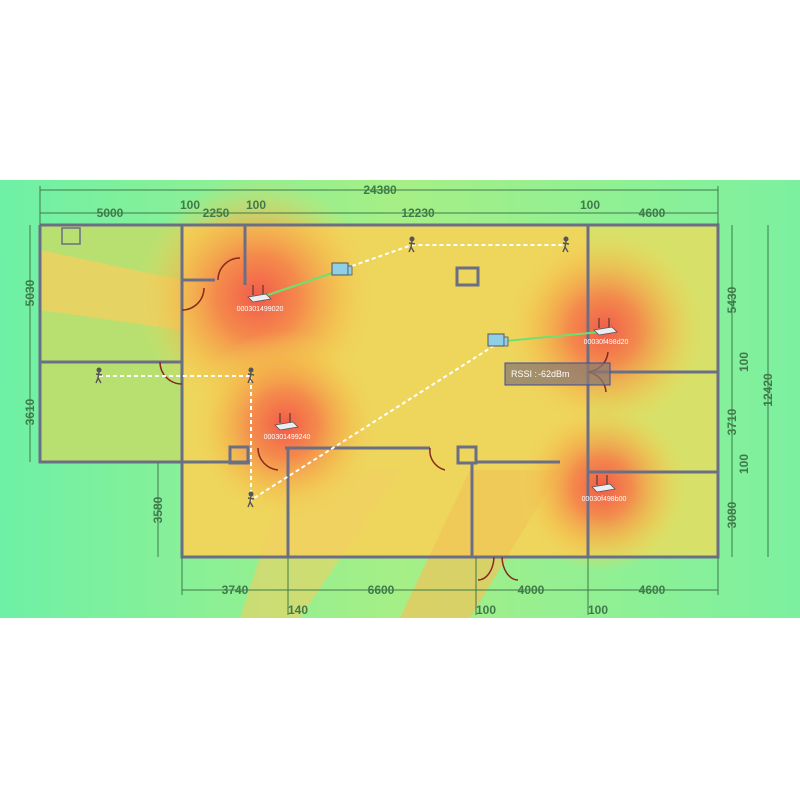 The height and width of the screenshot is (800, 800). I want to click on dim-bottom: 6600, so click(381, 590).